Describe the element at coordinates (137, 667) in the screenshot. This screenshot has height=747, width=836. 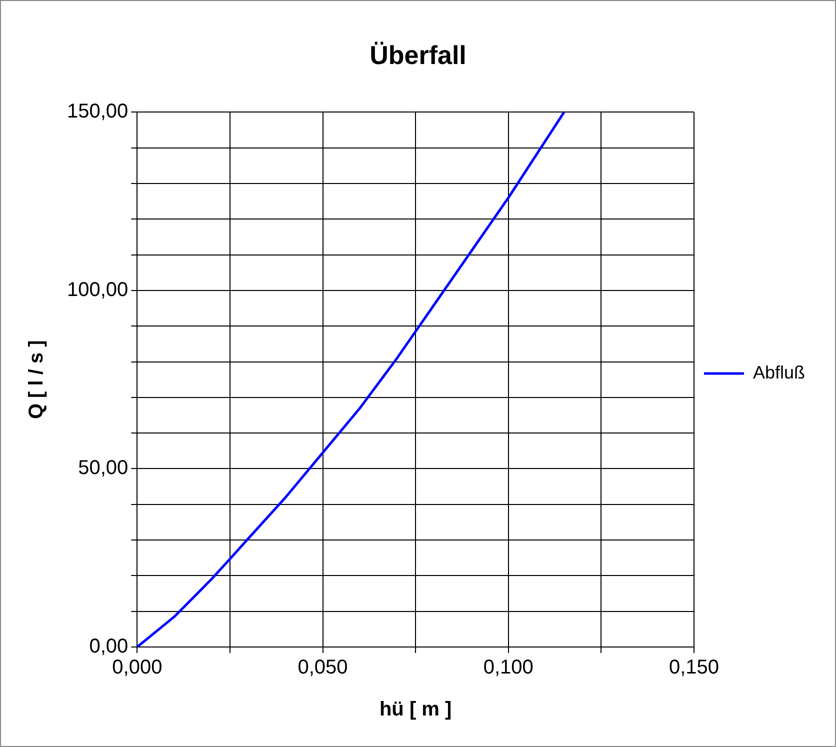
I see `x-tick-label: 0,000` at that location.